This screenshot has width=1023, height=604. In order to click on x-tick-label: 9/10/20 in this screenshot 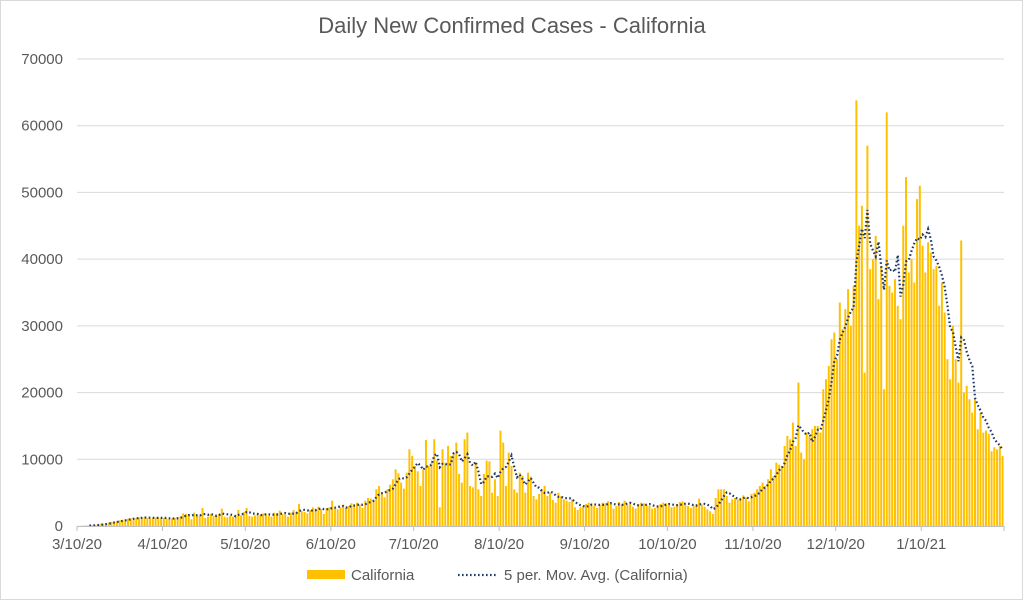, I will do `click(585, 544)`.